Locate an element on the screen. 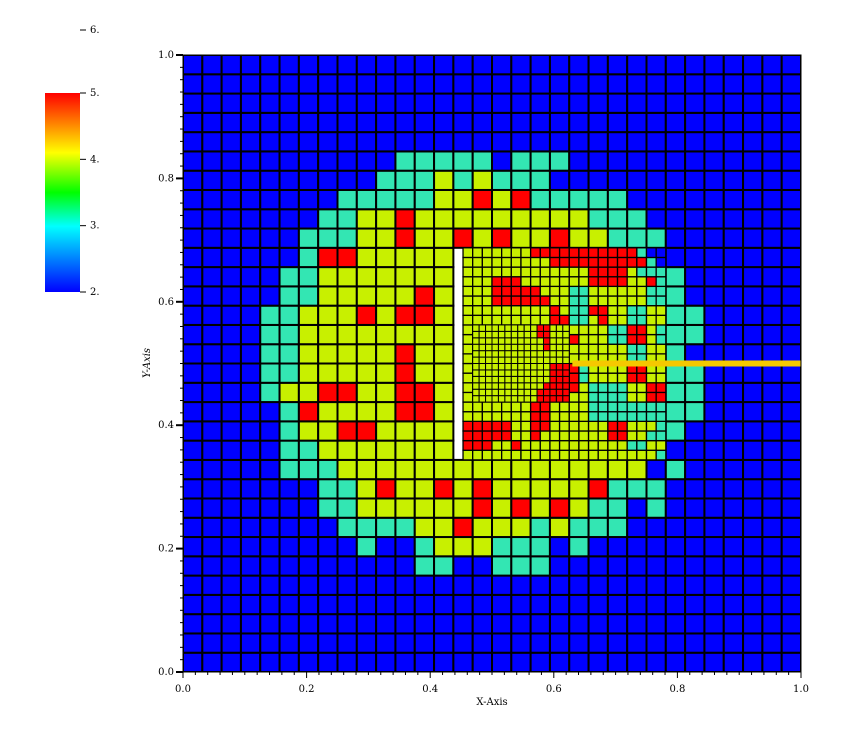 The width and height of the screenshot is (855, 730). x-tick-label: 0.8 is located at coordinates (677, 689).